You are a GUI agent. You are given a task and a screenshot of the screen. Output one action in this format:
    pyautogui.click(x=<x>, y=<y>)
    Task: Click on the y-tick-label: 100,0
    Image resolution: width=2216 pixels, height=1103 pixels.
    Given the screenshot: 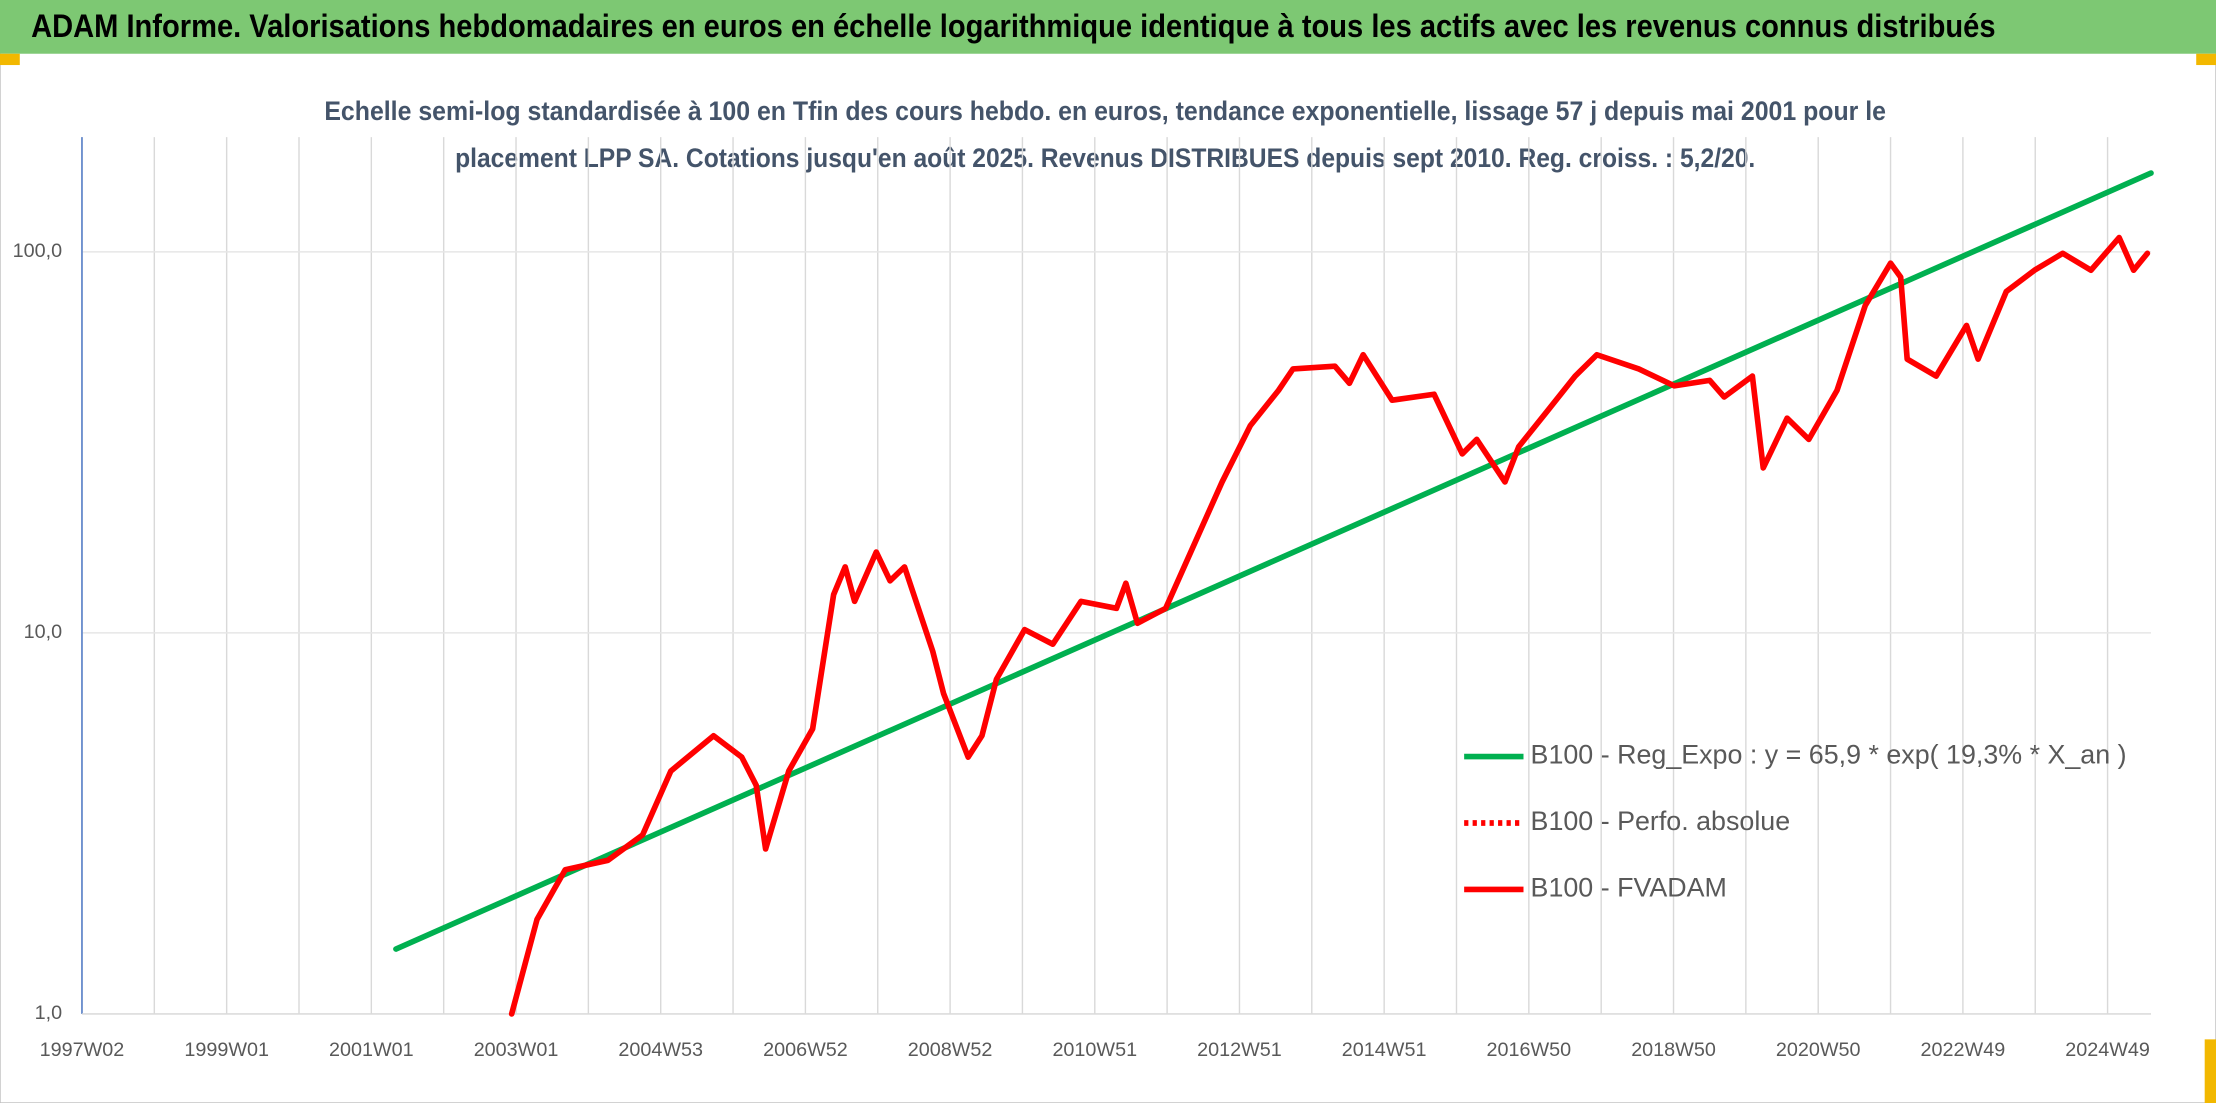 What is the action you would take?
    pyautogui.click(x=38, y=251)
    